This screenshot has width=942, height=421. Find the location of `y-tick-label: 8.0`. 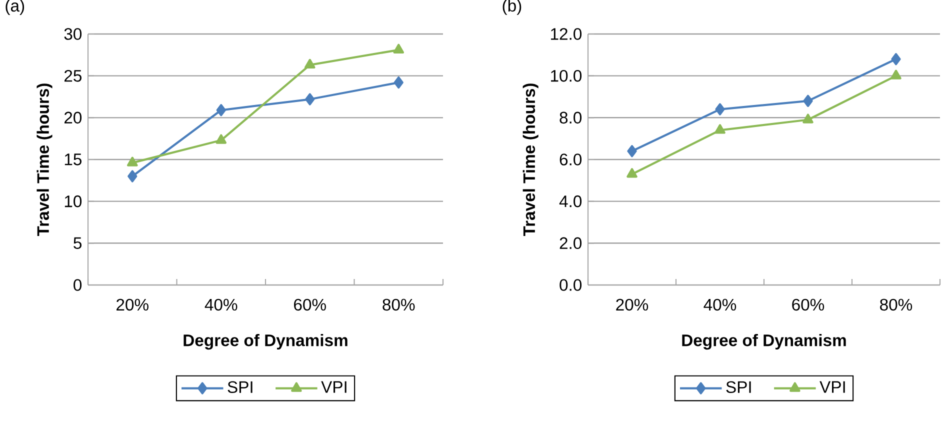

y-tick-label: 8.0 is located at coordinates (571, 118).